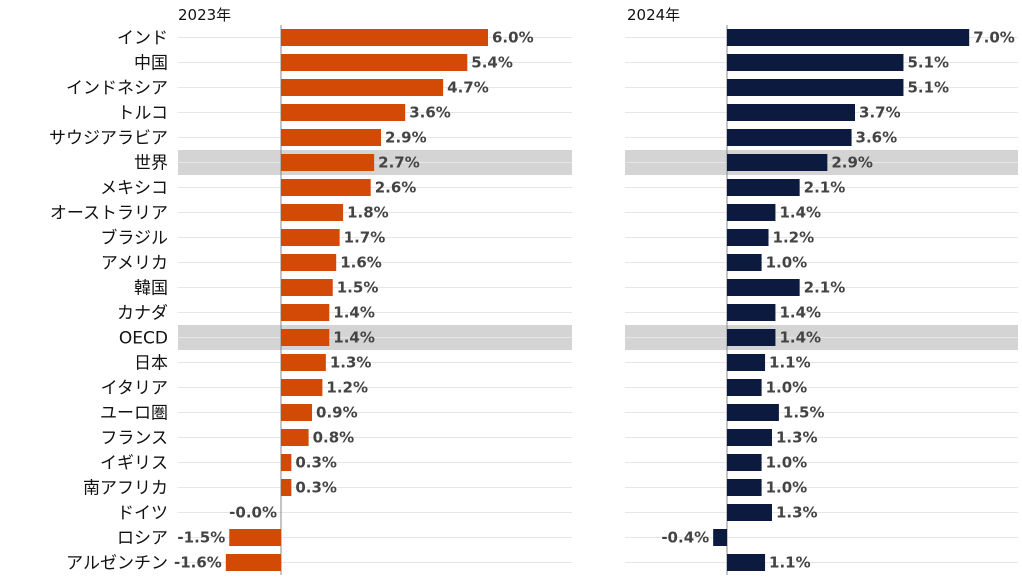 This screenshot has width=1022, height=586. What do you see at coordinates (201, 538) in the screenshot?
I see `value-label: -1.5%` at bounding box center [201, 538].